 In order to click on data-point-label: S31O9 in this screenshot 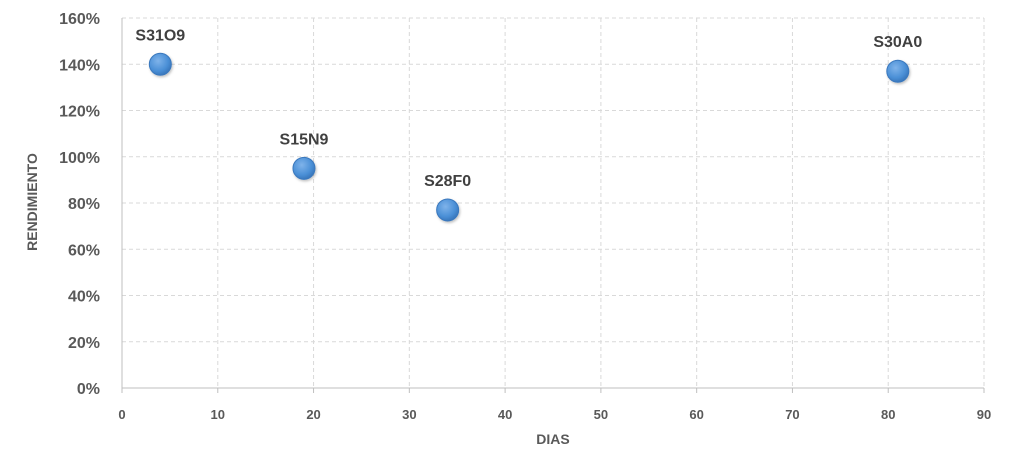, I will do `click(160, 35)`.